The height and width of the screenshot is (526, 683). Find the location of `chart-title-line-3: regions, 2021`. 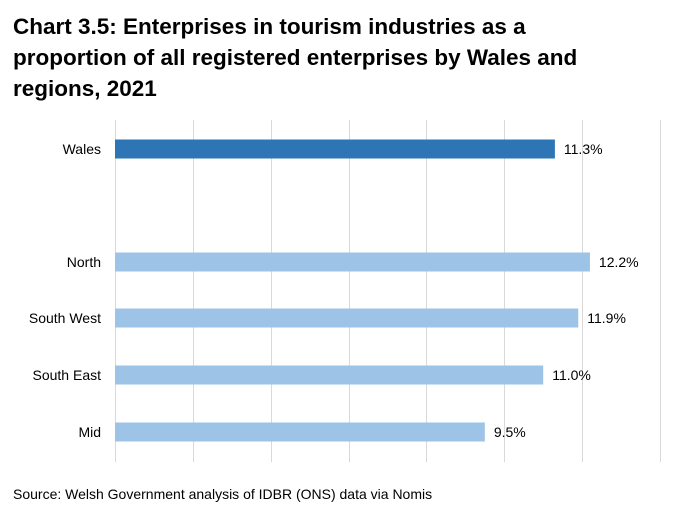

chart-title-line-3: regions, 2021 is located at coordinates (85, 88).